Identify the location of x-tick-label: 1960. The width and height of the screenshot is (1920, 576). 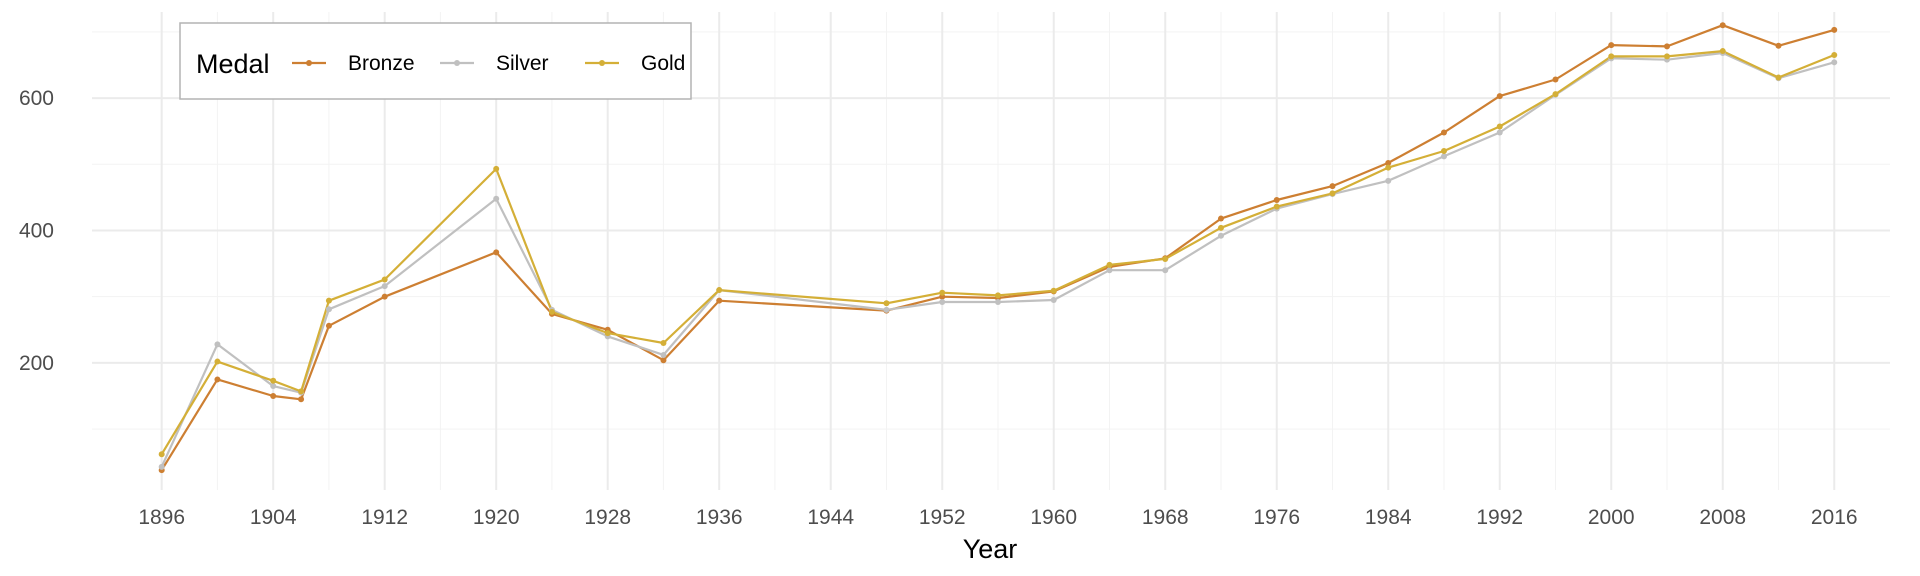
(1053, 517).